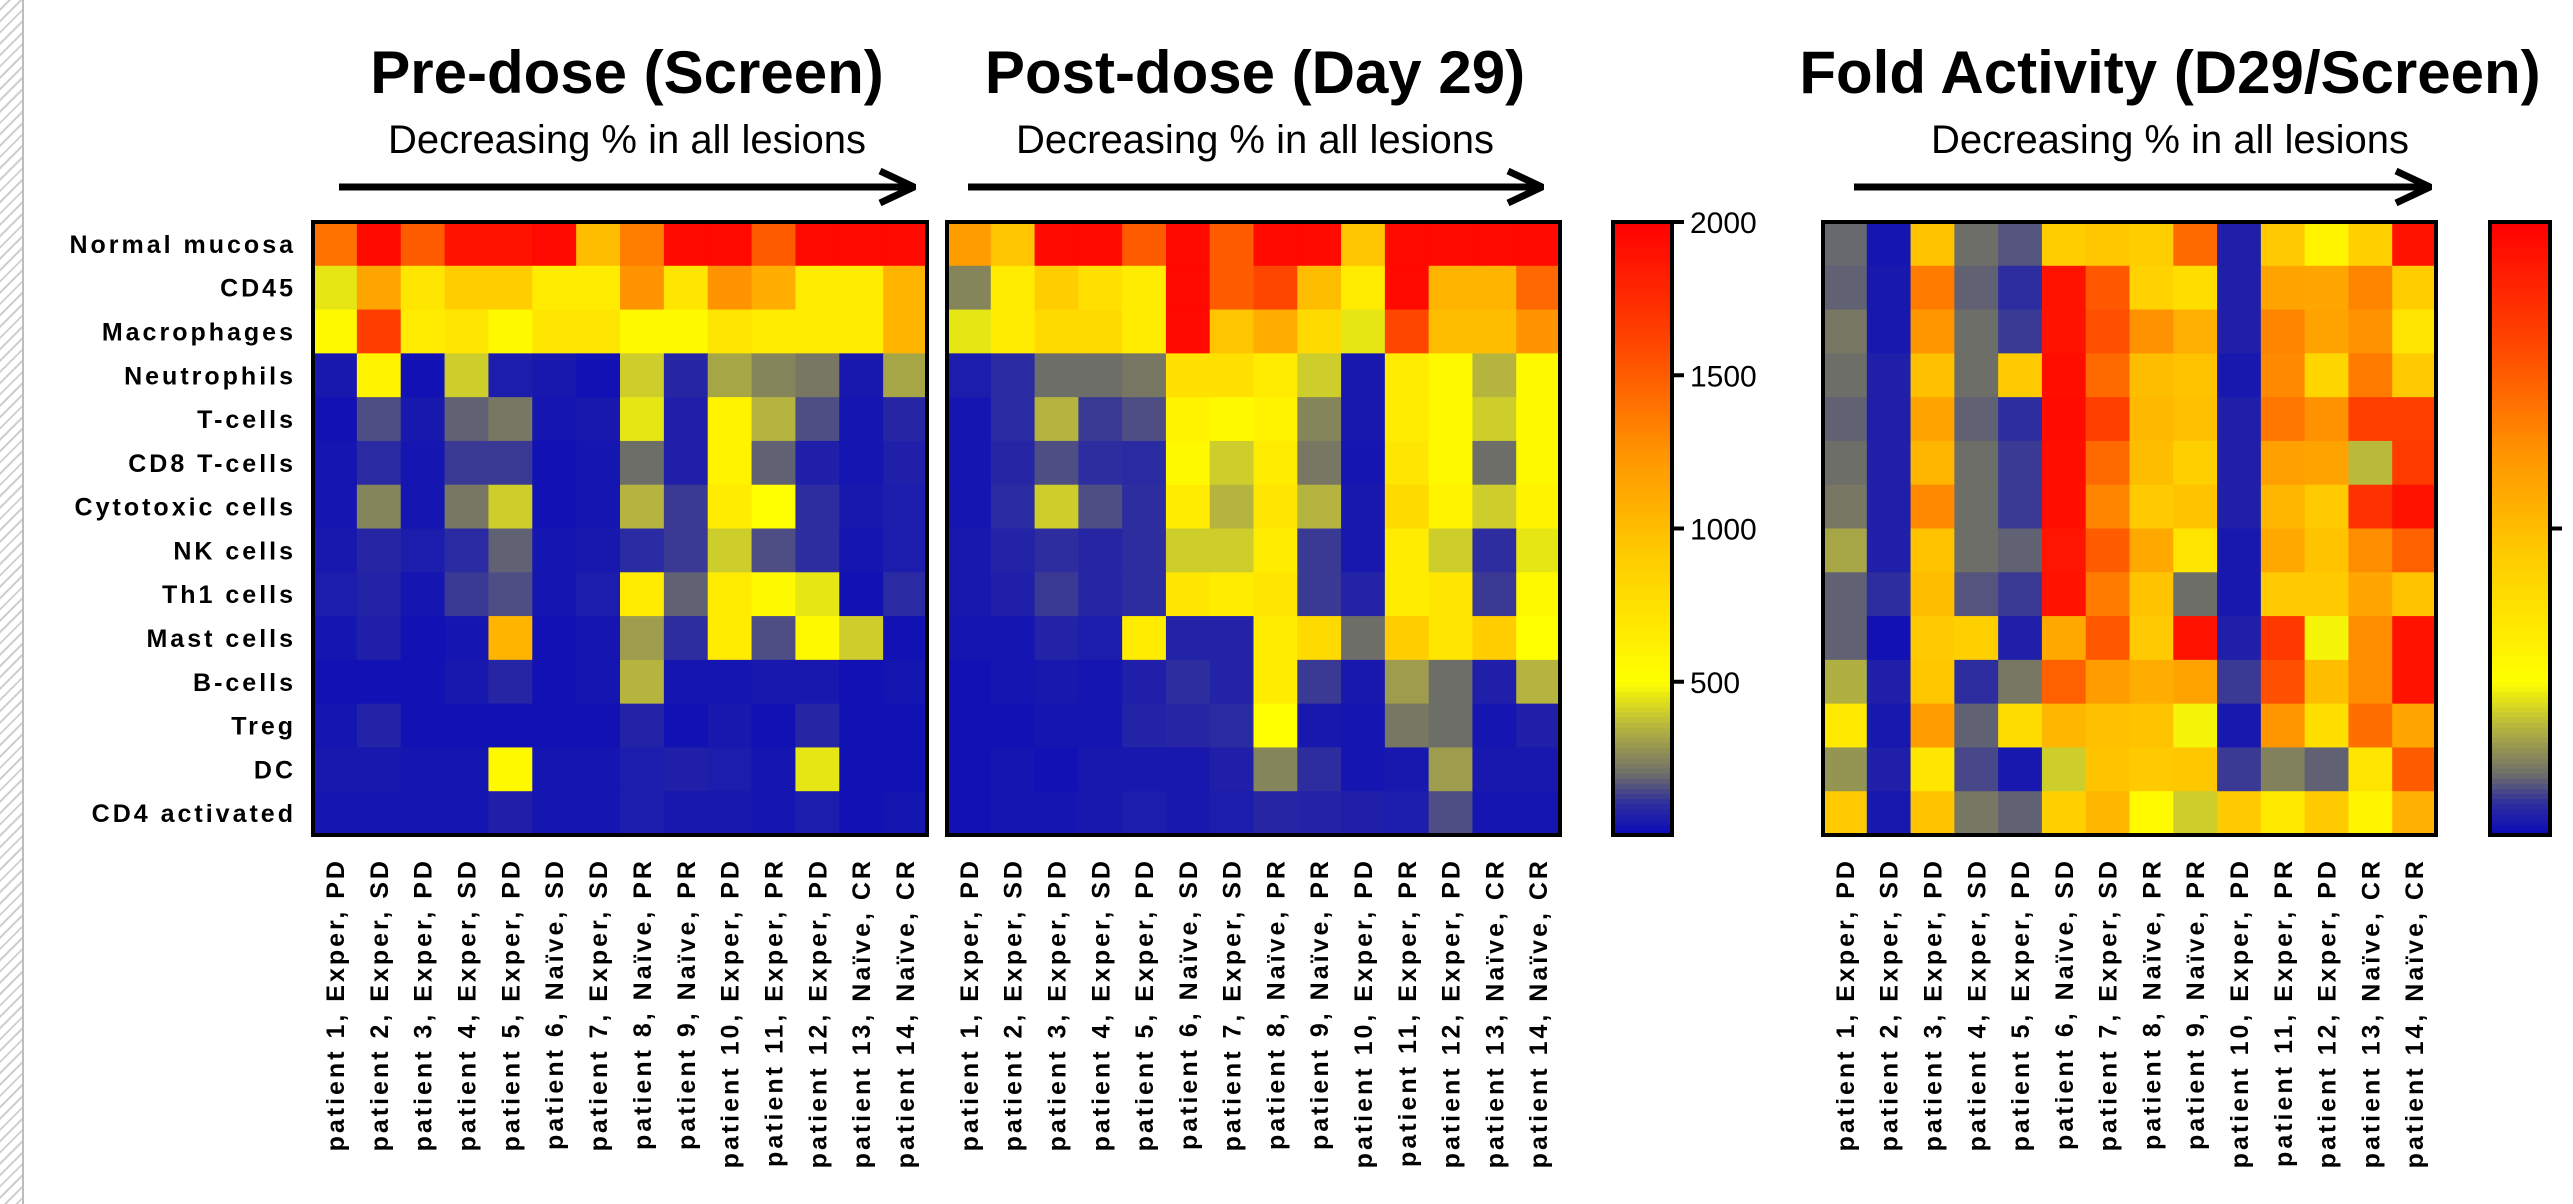  I want to click on column-label: patient 11, Exper, PR, so click(2284, 1012).